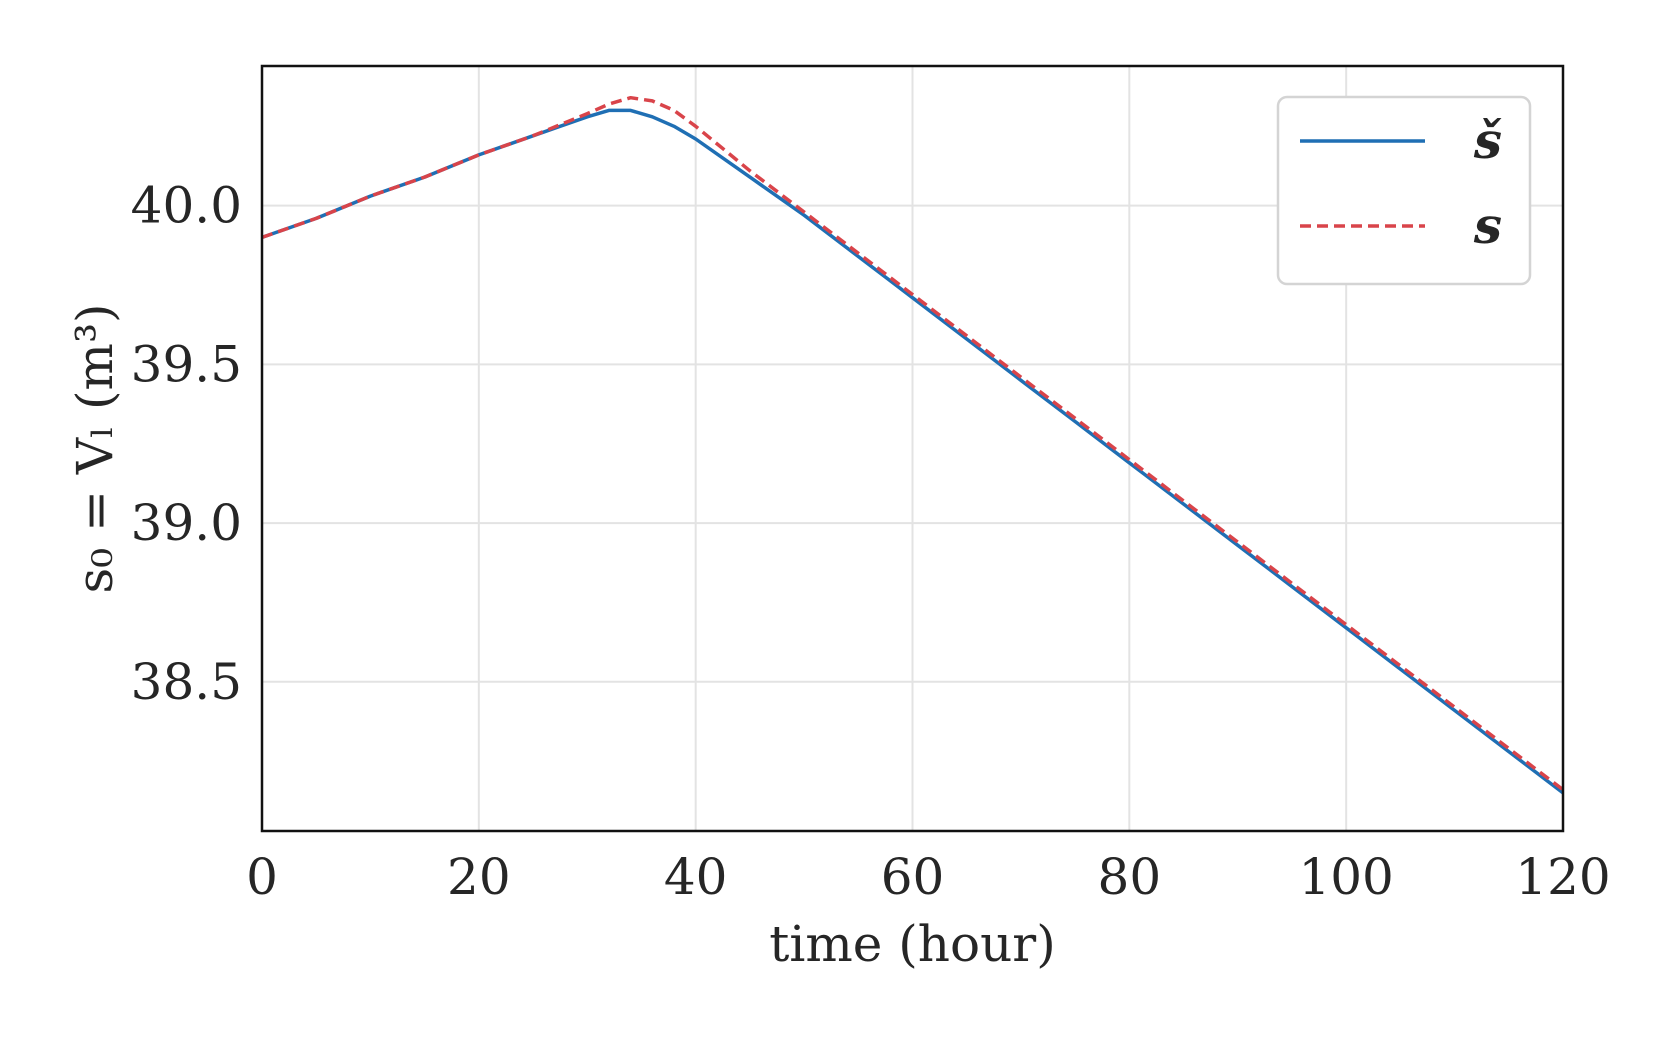 The image size is (1661, 1038). Describe the element at coordinates (1562, 877) in the screenshot. I see `x-tick-label: 120` at that location.